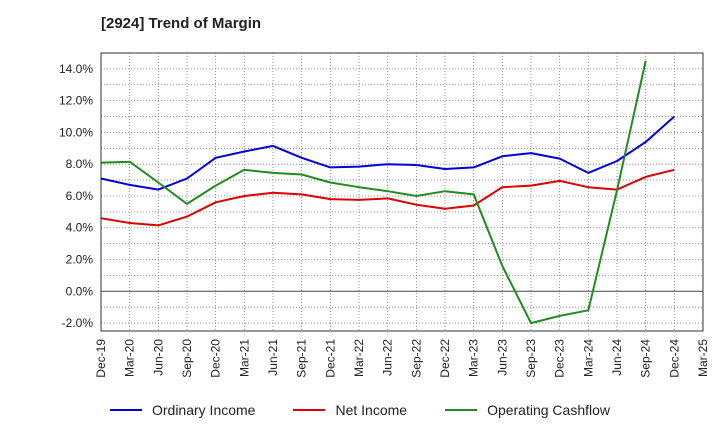 Image resolution: width=720 pixels, height=440 pixels. I want to click on x-tick-label: Sep-23, so click(531, 358).